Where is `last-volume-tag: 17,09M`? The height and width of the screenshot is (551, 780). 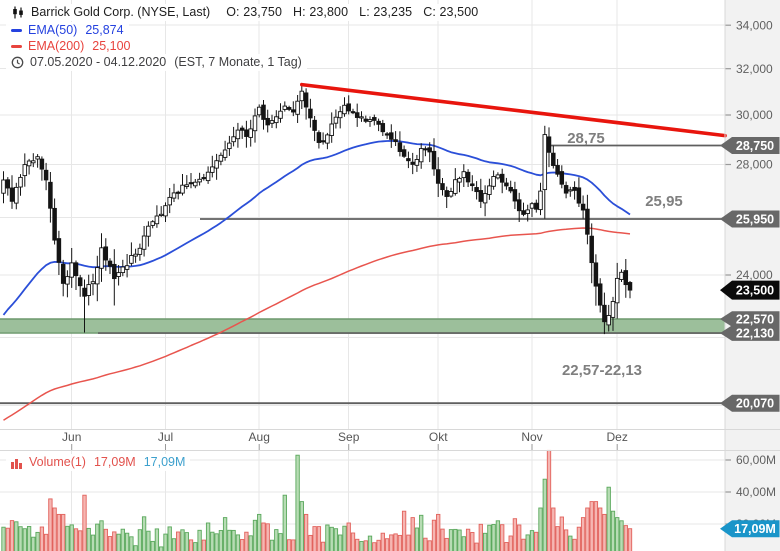
last-volume-tag: 17,09M is located at coordinates (750, 529).